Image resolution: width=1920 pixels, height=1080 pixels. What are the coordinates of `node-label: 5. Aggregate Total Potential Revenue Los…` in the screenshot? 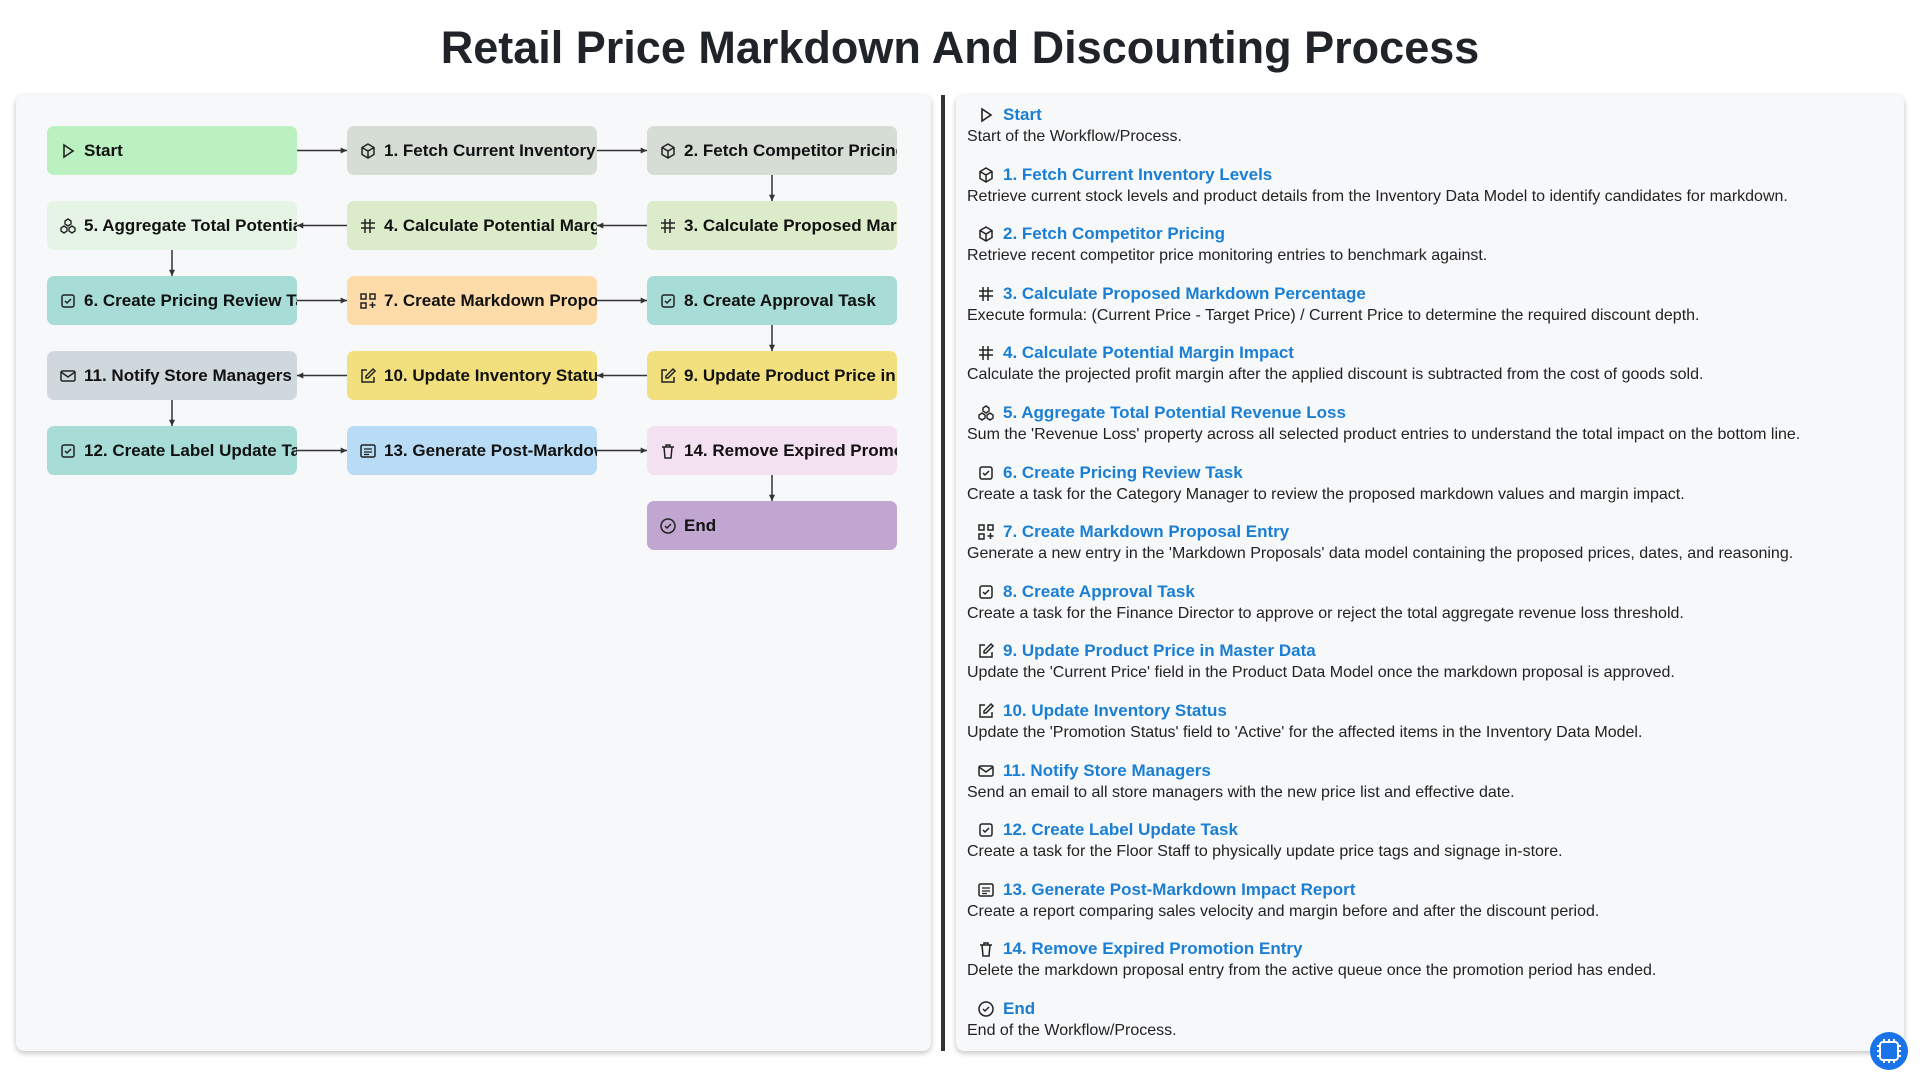 It's located at (190, 225).